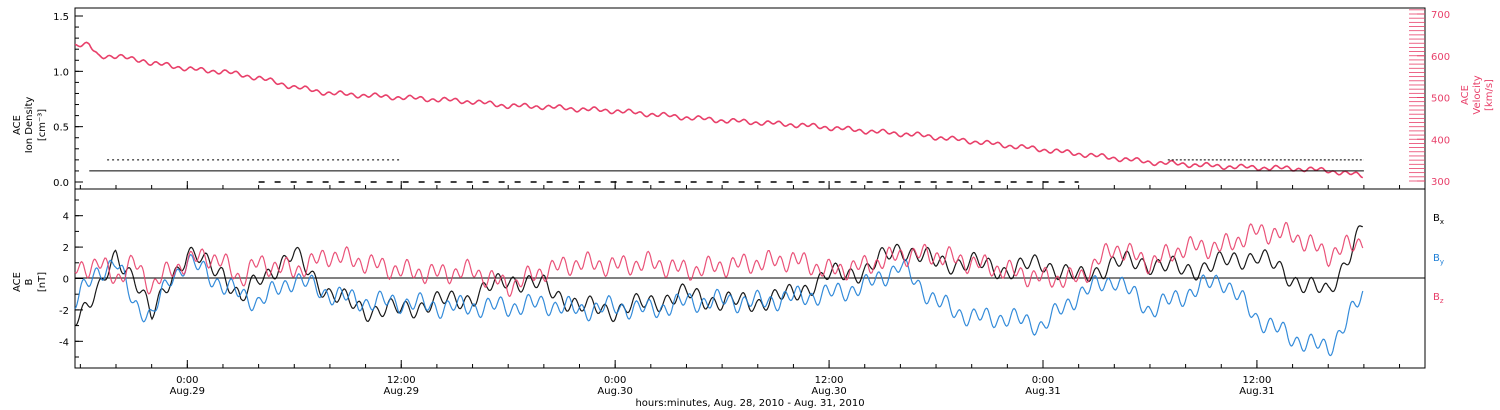  What do you see at coordinates (1477, 94) in the screenshot?
I see `top-right-label-2: Velocity` at bounding box center [1477, 94].